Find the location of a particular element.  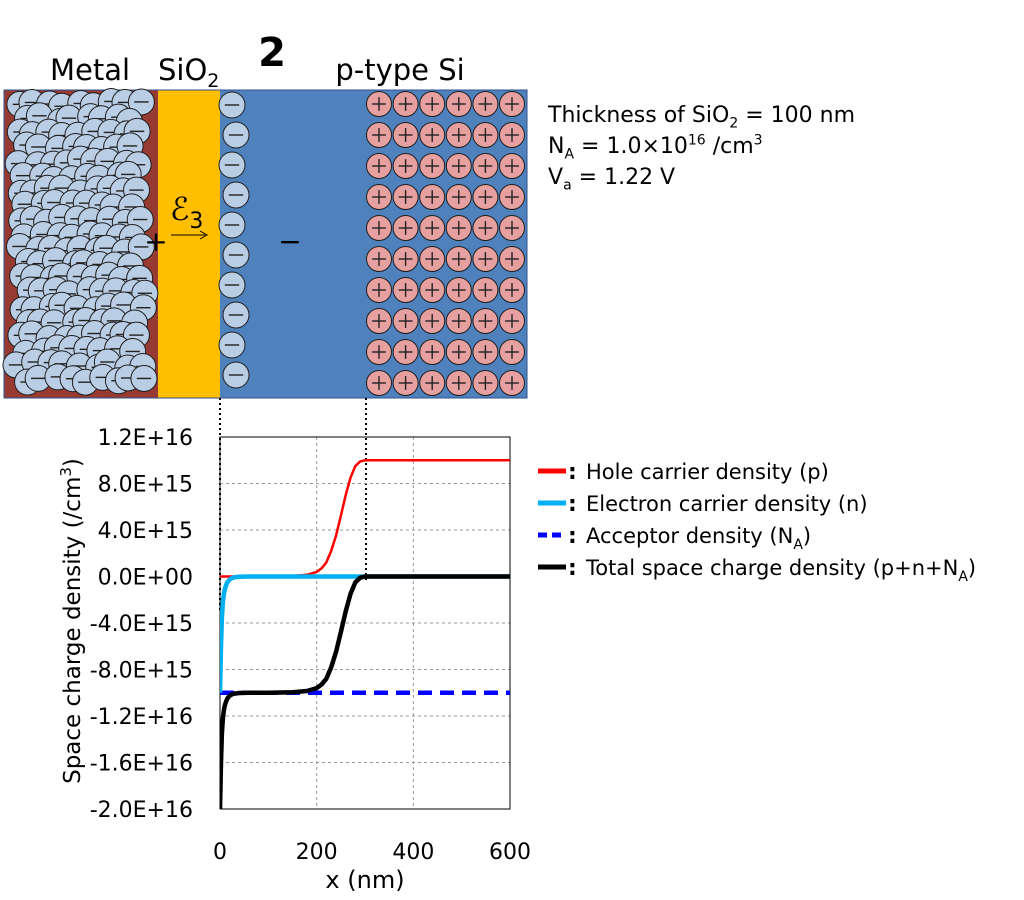

y-tick-label: -1.2E+16 is located at coordinates (141, 717).